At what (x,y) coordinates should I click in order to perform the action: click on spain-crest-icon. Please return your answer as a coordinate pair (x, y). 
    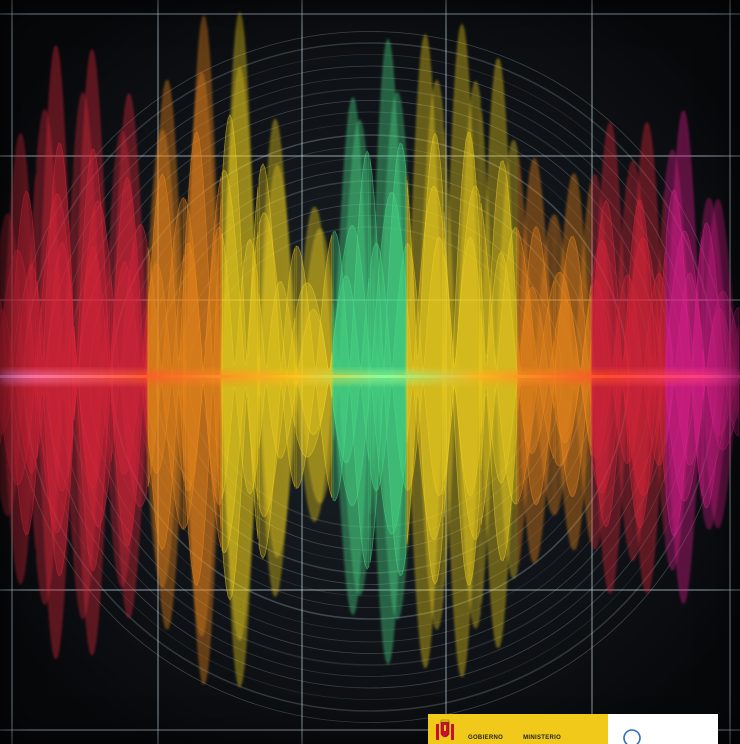
    Looking at the image, I should click on (445, 730).